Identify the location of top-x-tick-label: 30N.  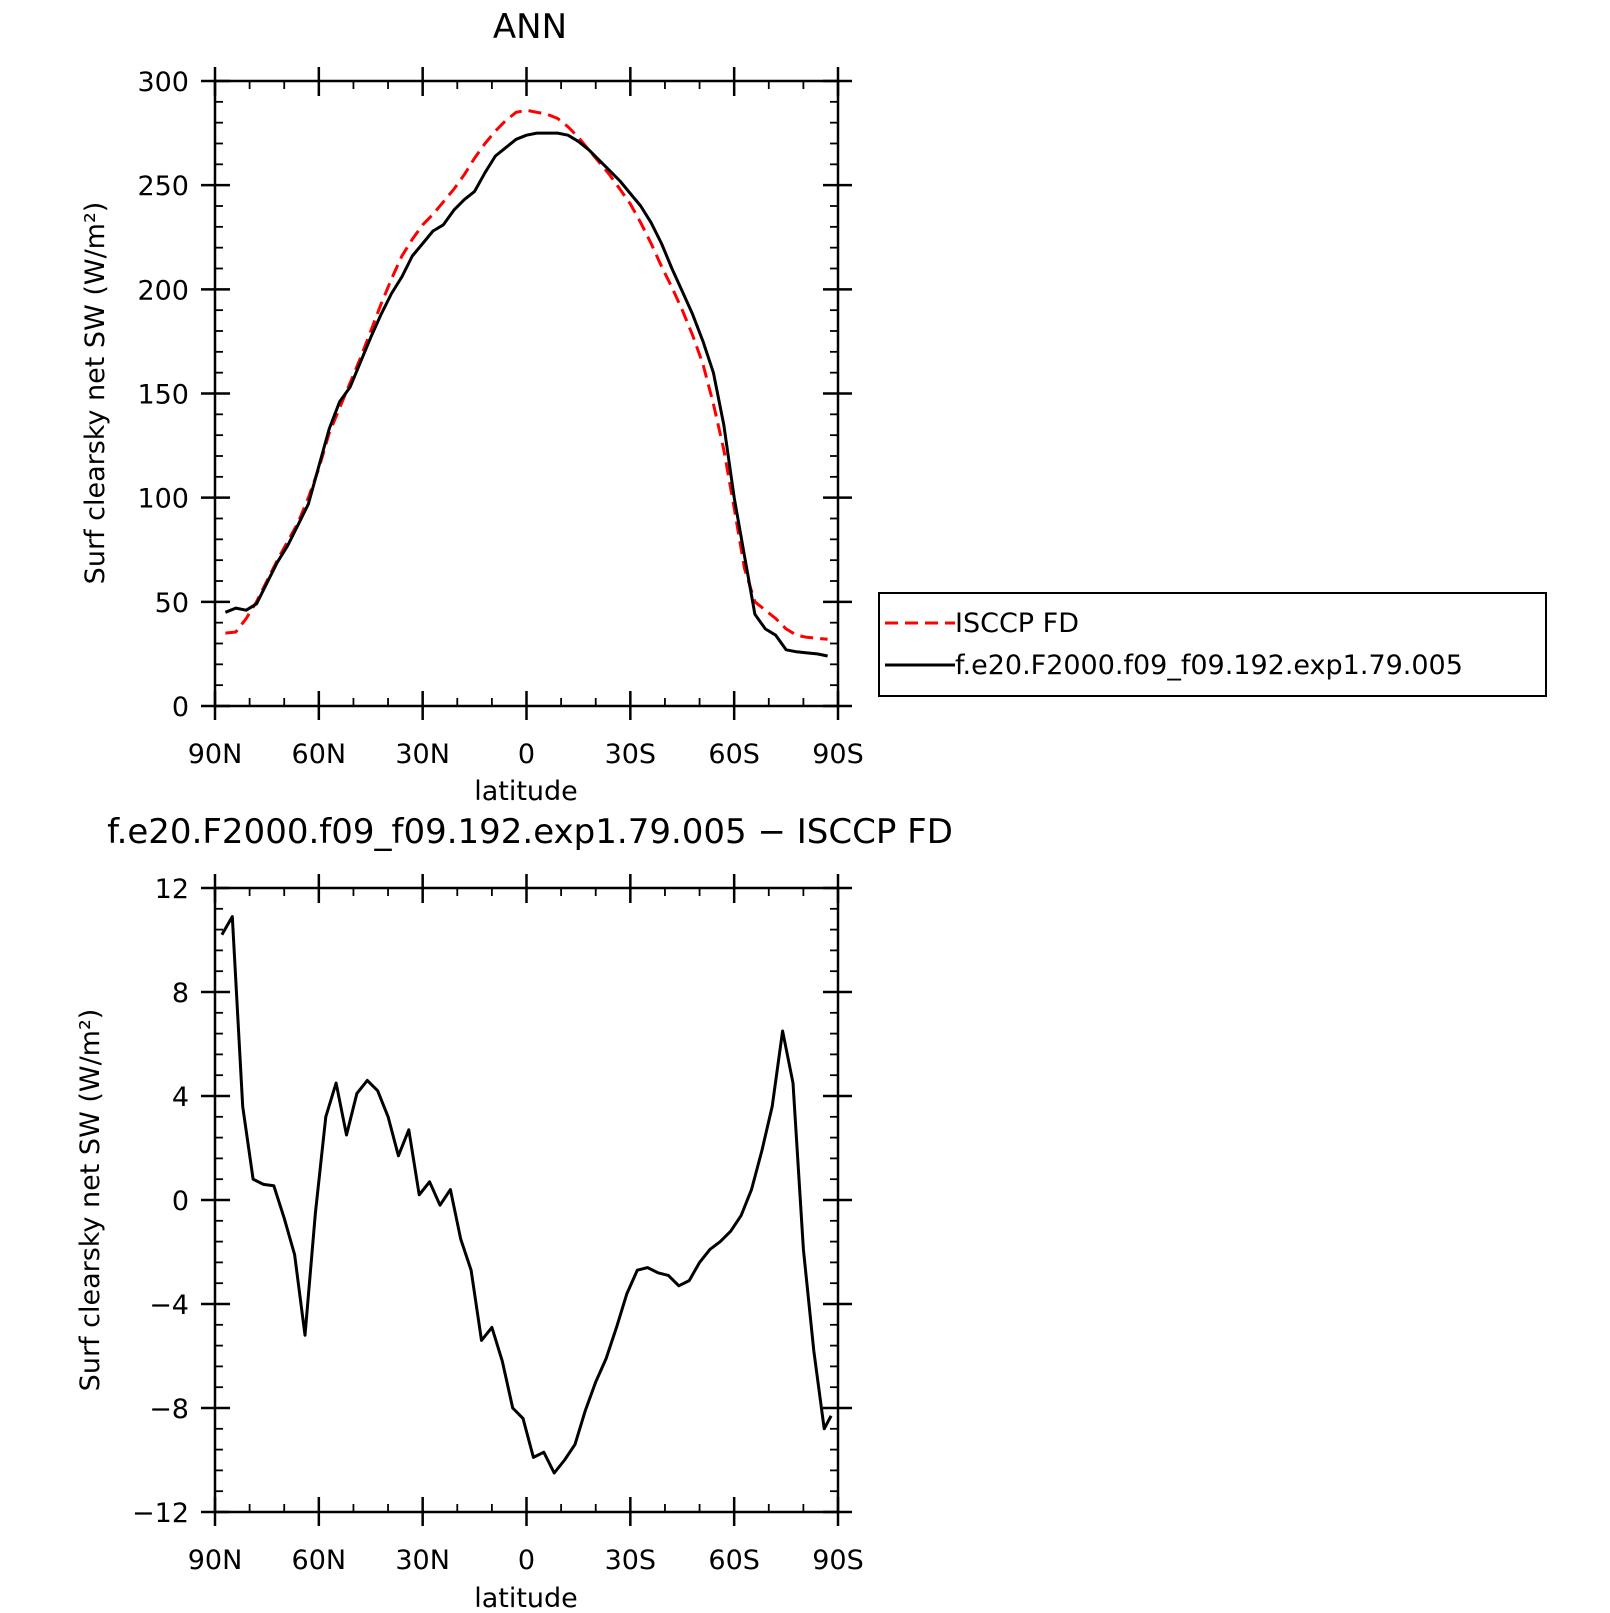
(422, 754).